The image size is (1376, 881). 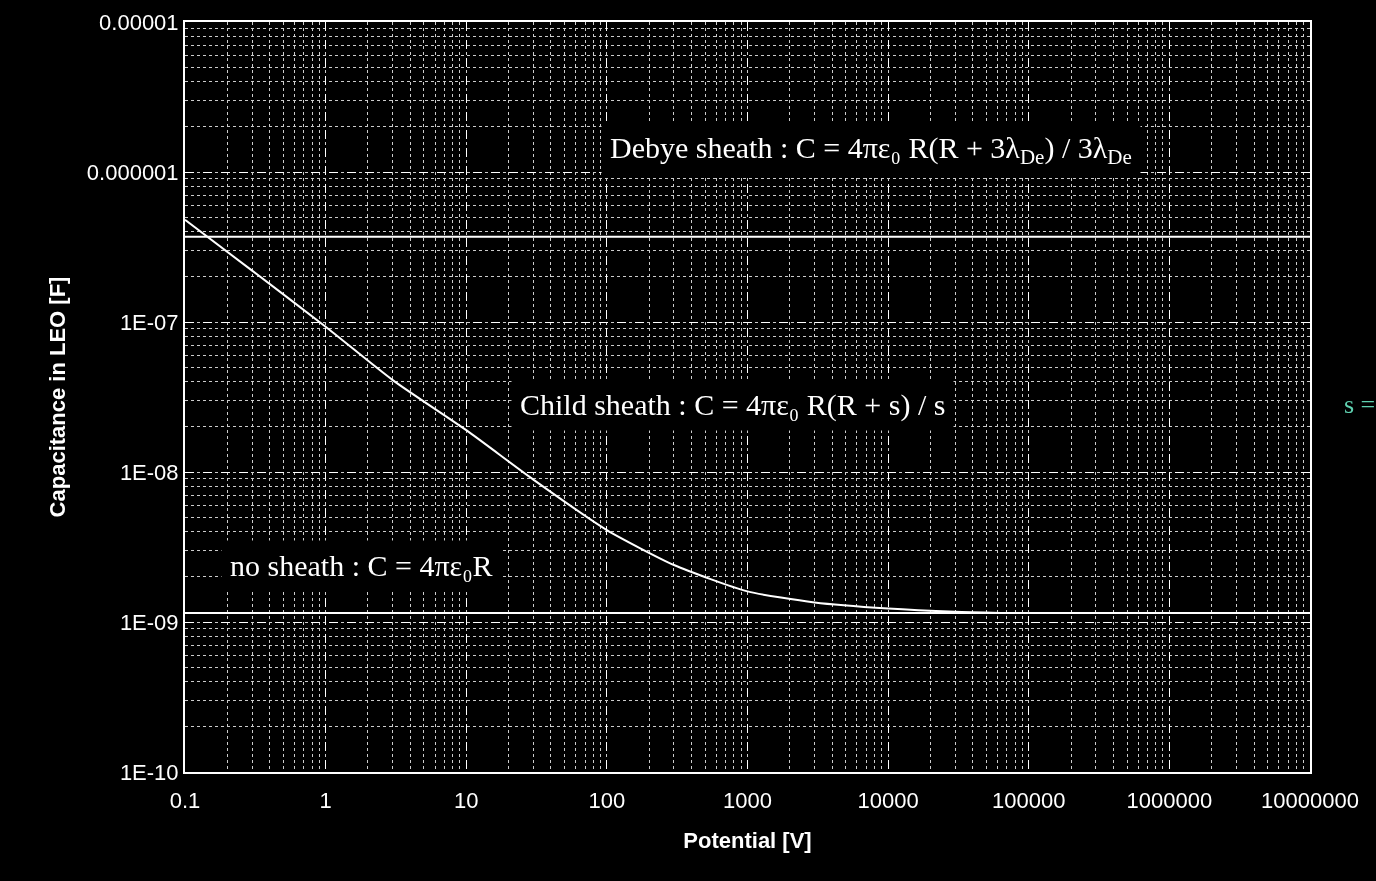 I want to click on y-tick-label: 1E-10, so click(x=149, y=772).